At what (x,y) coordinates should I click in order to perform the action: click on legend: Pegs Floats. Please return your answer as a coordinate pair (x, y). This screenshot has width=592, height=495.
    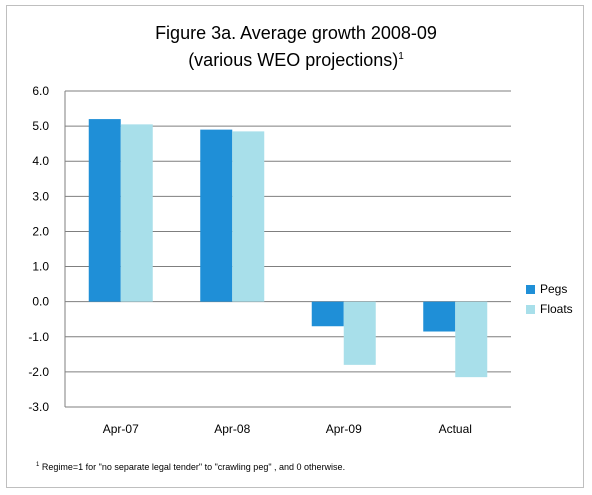
    Looking at the image, I should click on (549, 299).